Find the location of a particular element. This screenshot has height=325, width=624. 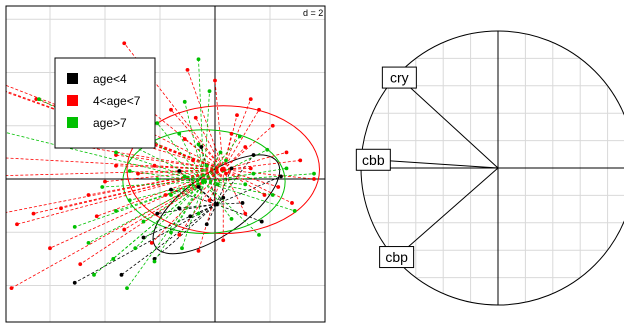

grid-label: d = 2 is located at coordinates (313, 13).